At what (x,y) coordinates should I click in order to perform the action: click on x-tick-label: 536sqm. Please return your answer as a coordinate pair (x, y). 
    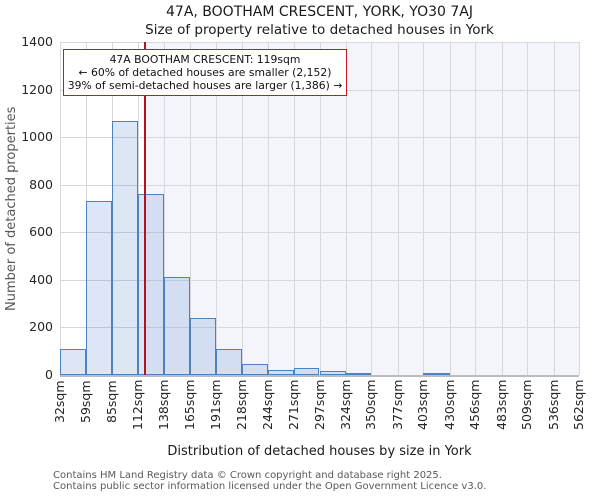
    Looking at the image, I should click on (553, 405).